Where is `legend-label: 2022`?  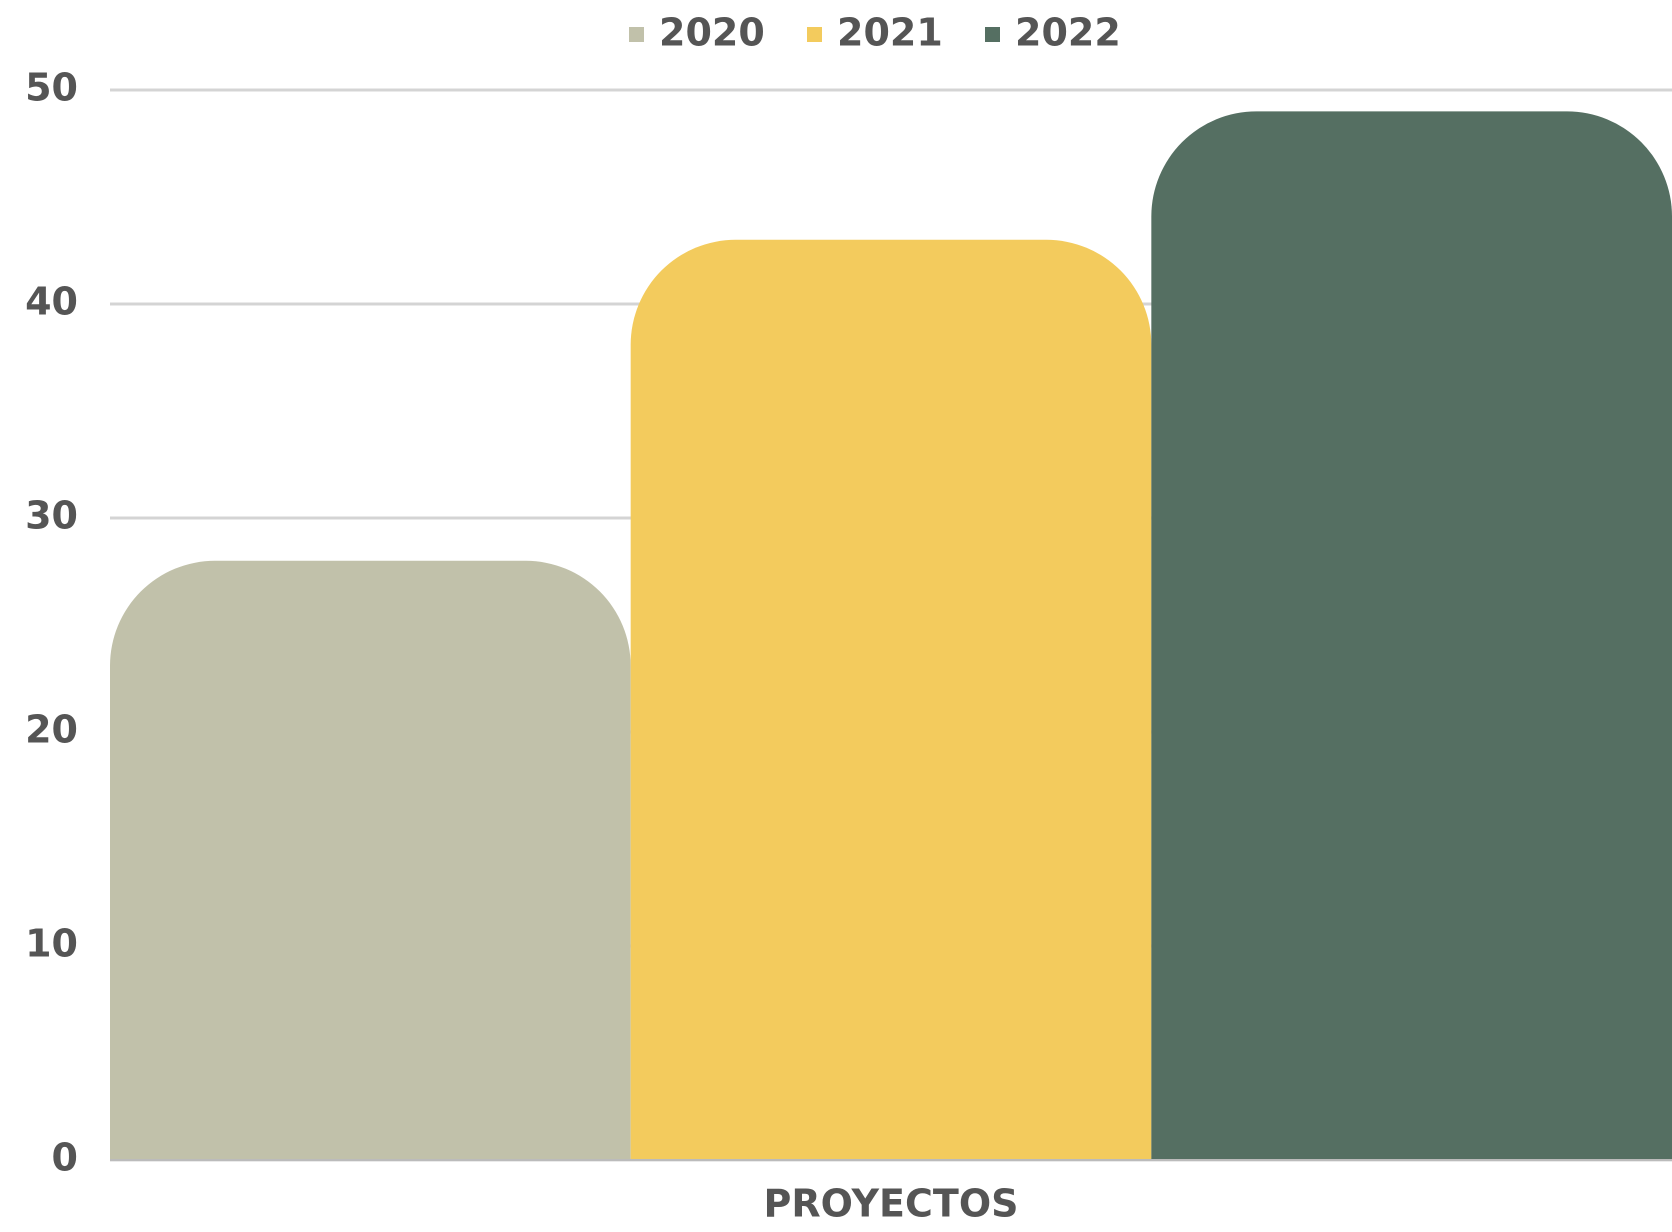 legend-label: 2022 is located at coordinates (1068, 33).